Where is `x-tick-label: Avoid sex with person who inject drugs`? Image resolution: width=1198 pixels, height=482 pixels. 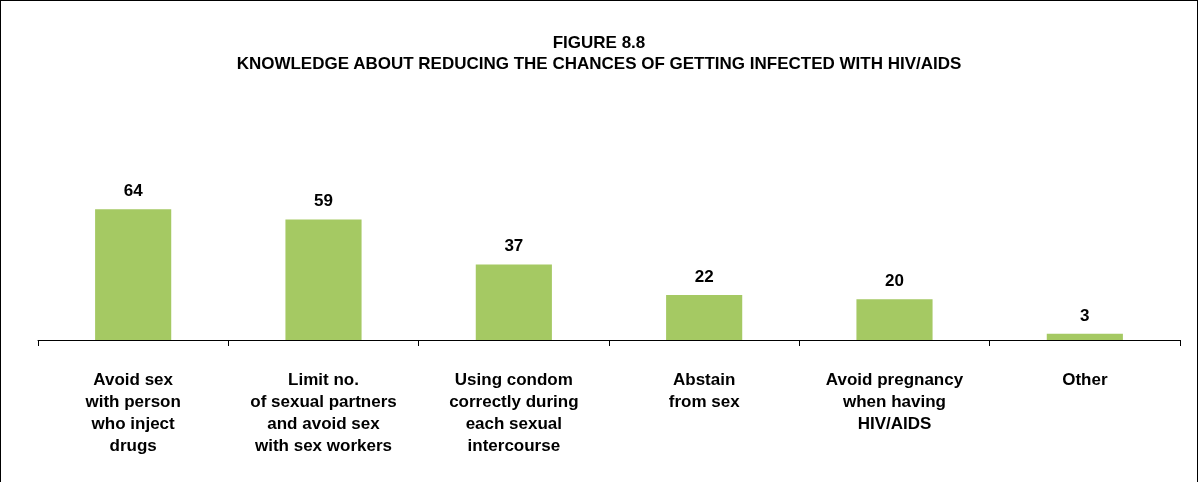
x-tick-label: Avoid sex with person who inject drugs is located at coordinates (132, 412).